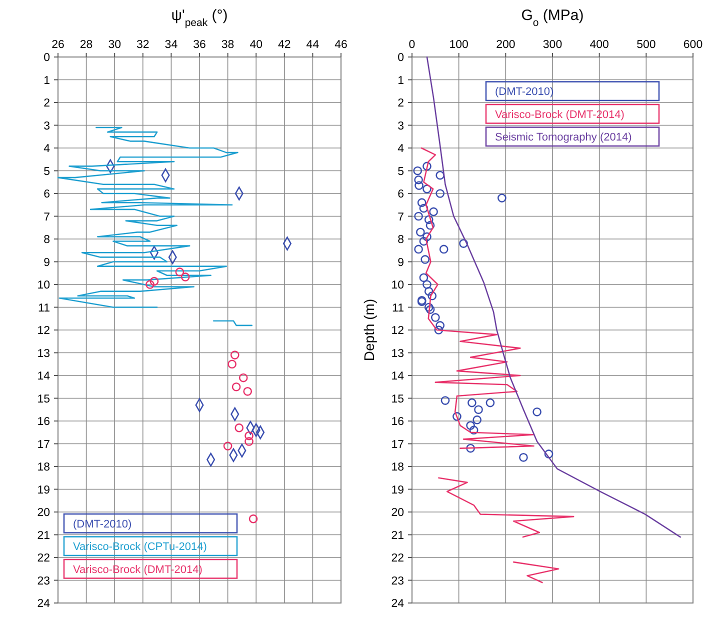 The height and width of the screenshot is (619, 722). I want to click on y-axis-title: Depth (m), so click(369, 330).